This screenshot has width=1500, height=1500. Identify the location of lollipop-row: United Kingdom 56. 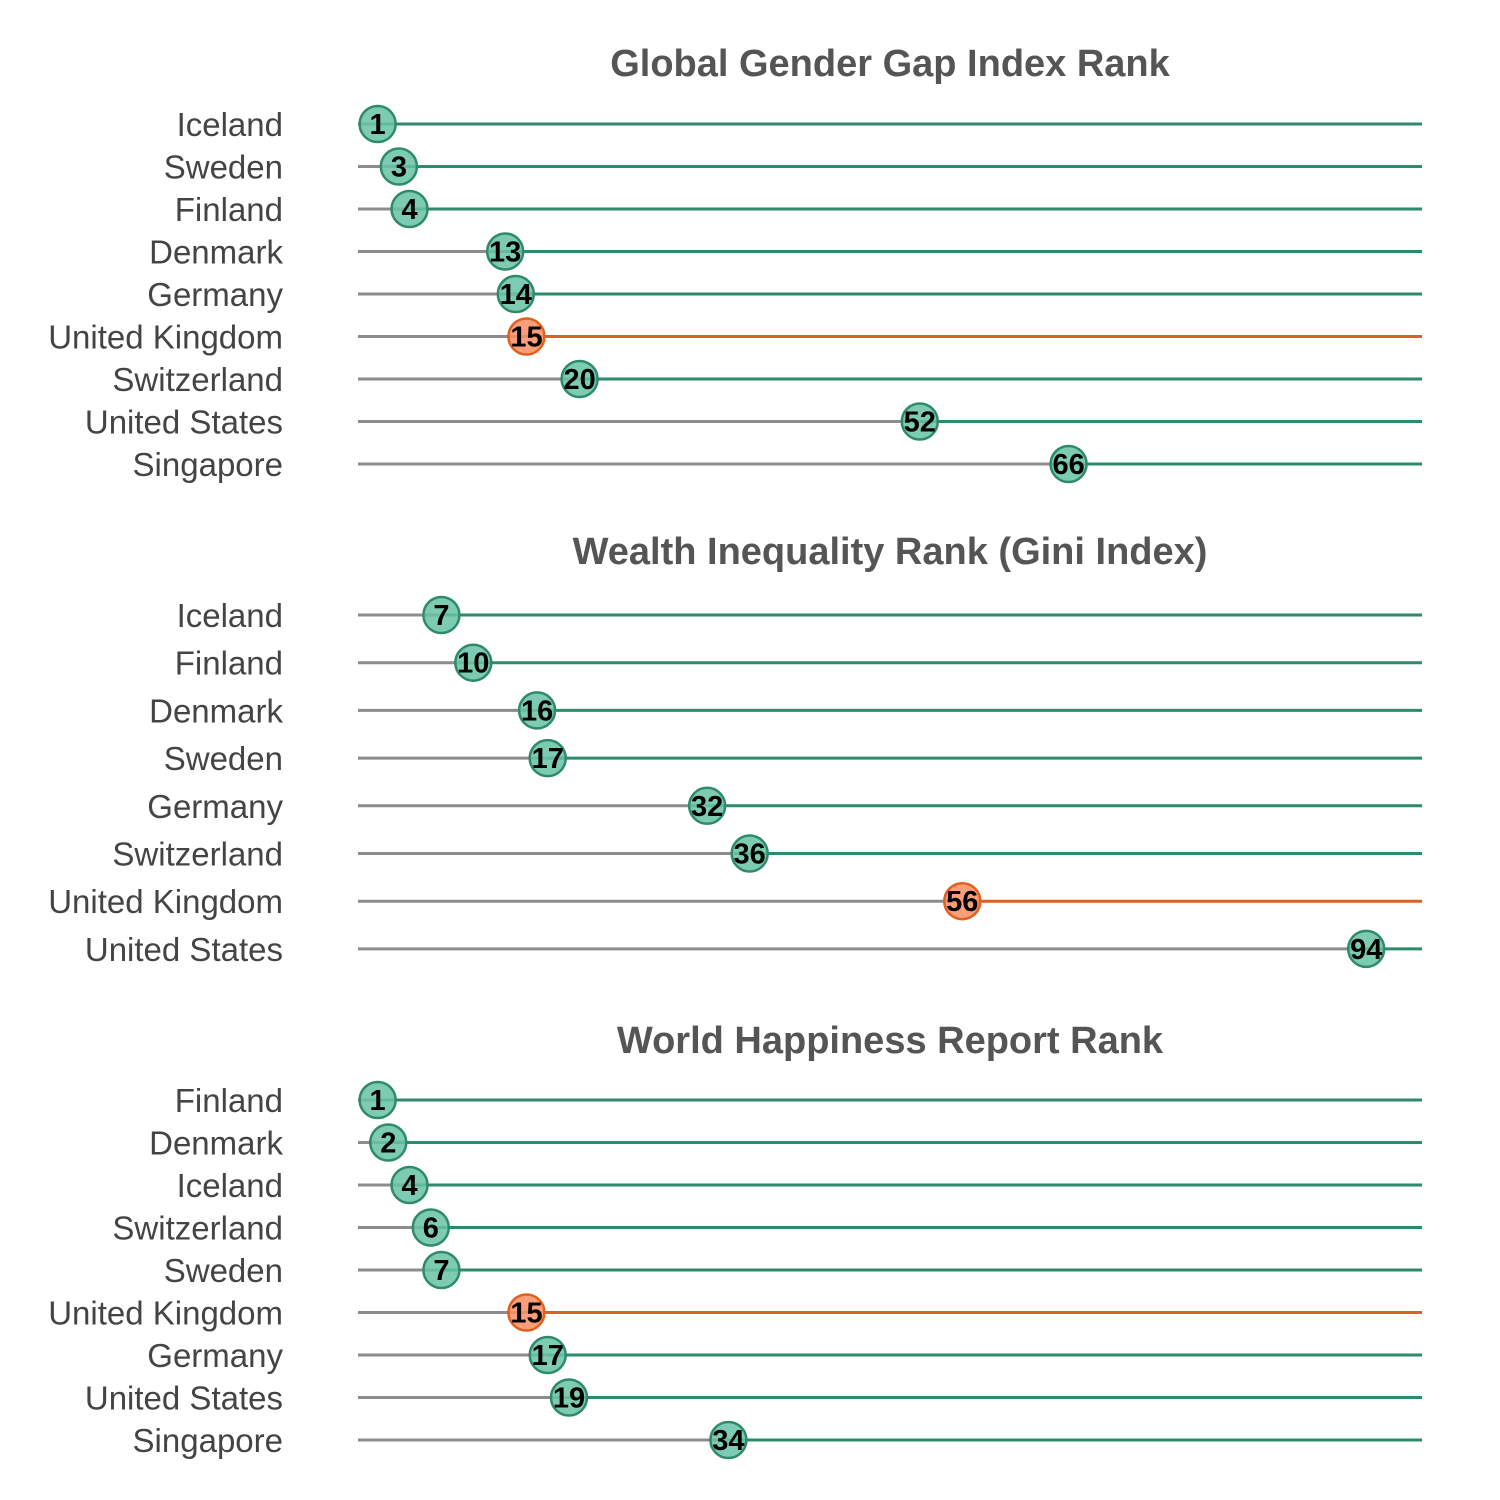
(735, 901).